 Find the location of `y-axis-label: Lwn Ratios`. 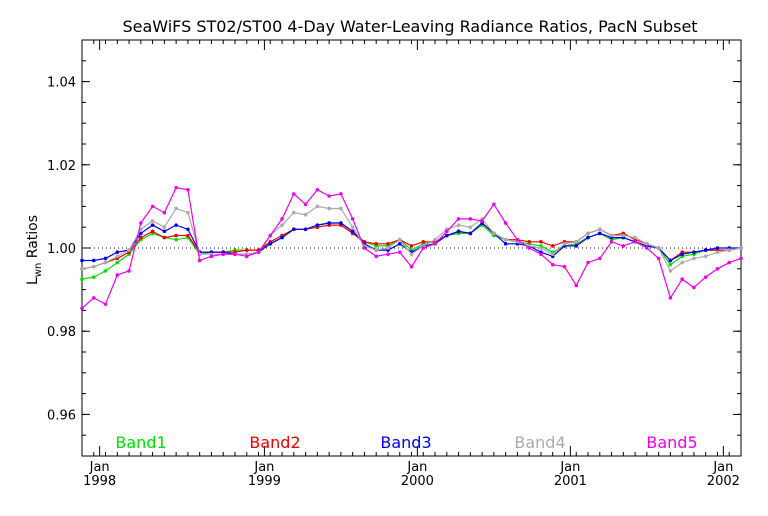

y-axis-label: Lwn Ratios is located at coordinates (34, 250).